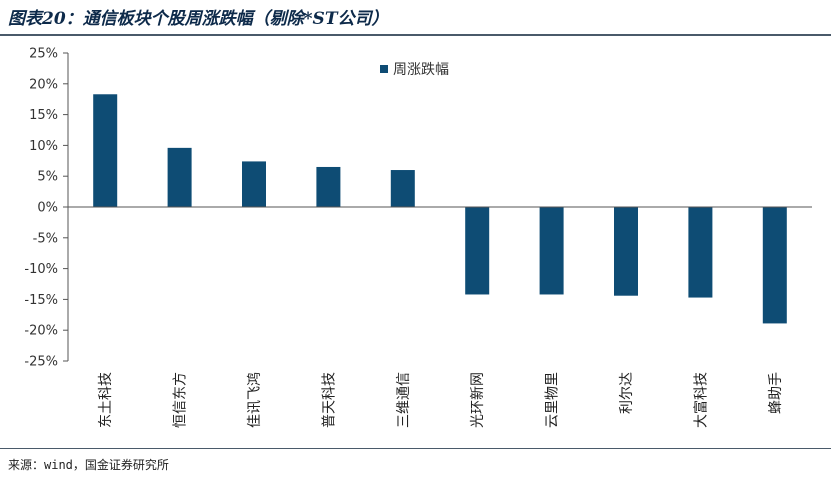 Image resolution: width=831 pixels, height=478 pixels. What do you see at coordinates (700, 400) in the screenshot?
I see `x-tick-label: 大富科技` at bounding box center [700, 400].